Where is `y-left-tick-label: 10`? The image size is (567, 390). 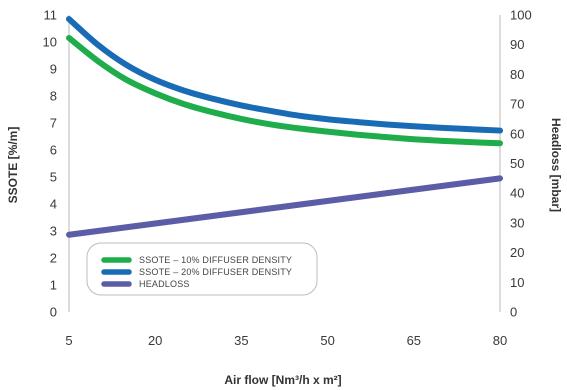
y-left-tick-label: 10 is located at coordinates (50, 42).